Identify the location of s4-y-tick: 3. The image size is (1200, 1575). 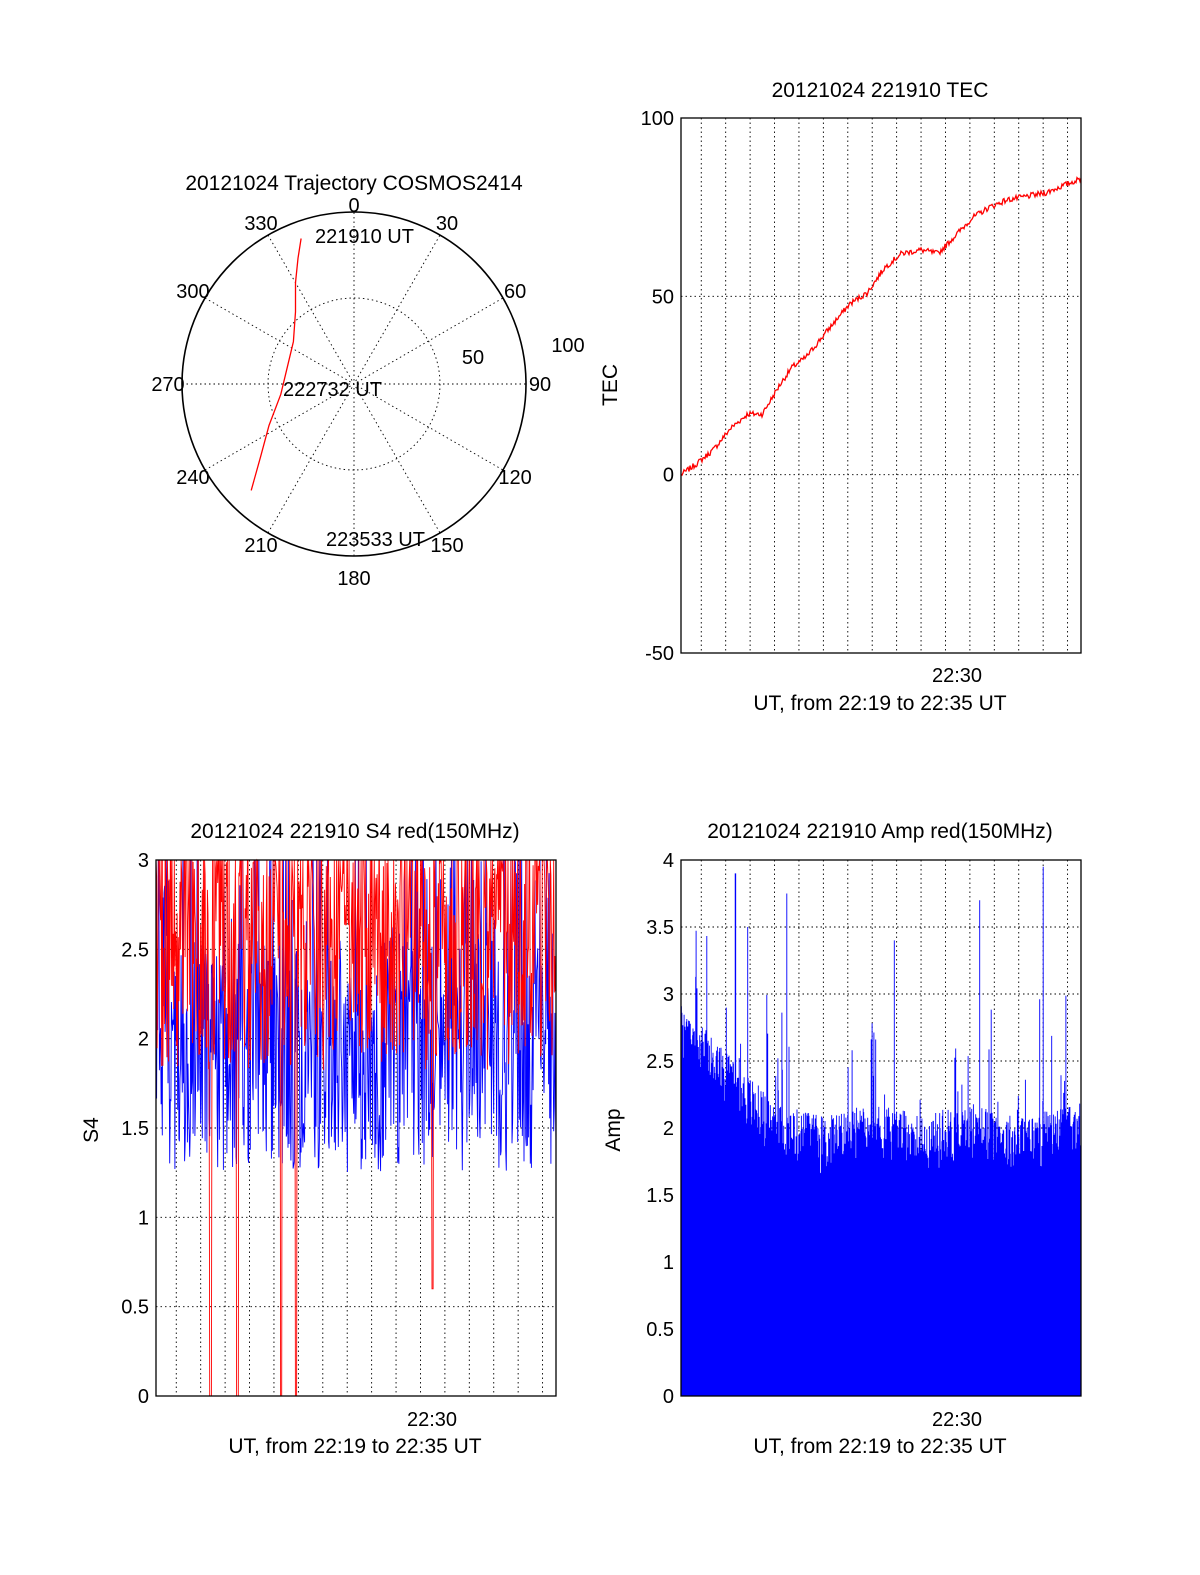
(143, 861).